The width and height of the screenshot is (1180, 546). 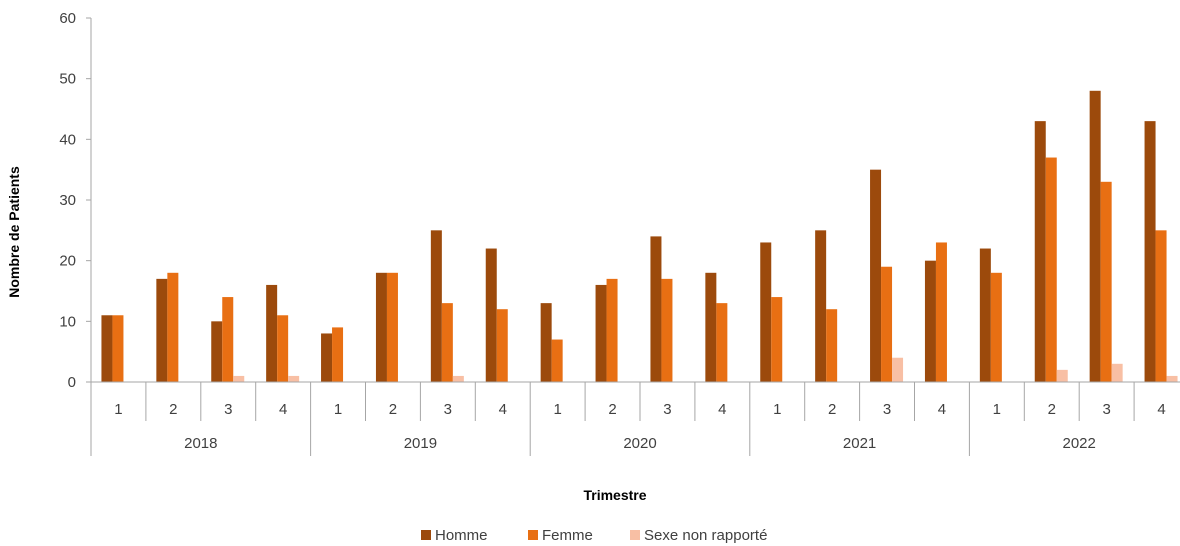 I want to click on y-axis: 0 10 20 30 40 50 60, so click(x=75, y=200).